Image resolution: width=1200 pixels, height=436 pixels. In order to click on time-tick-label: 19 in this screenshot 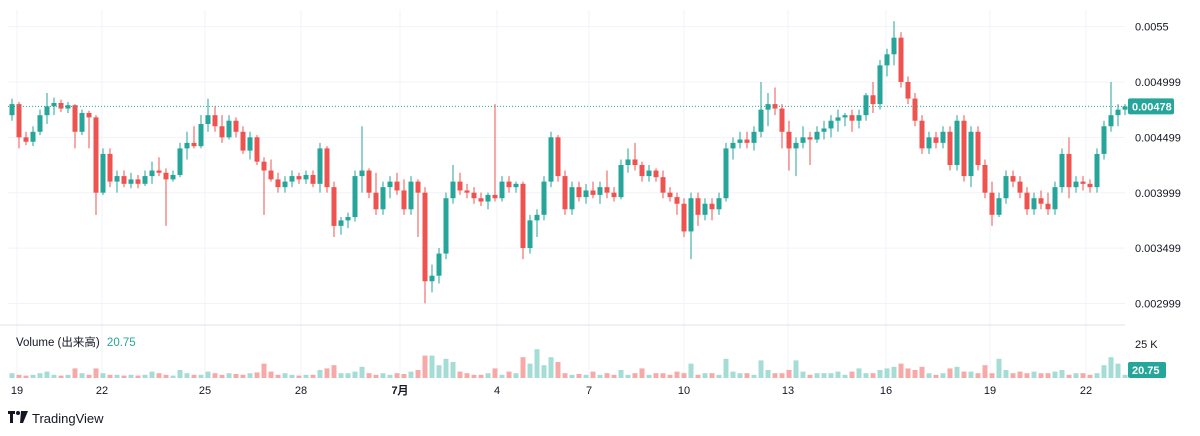, I will do `click(17, 391)`.